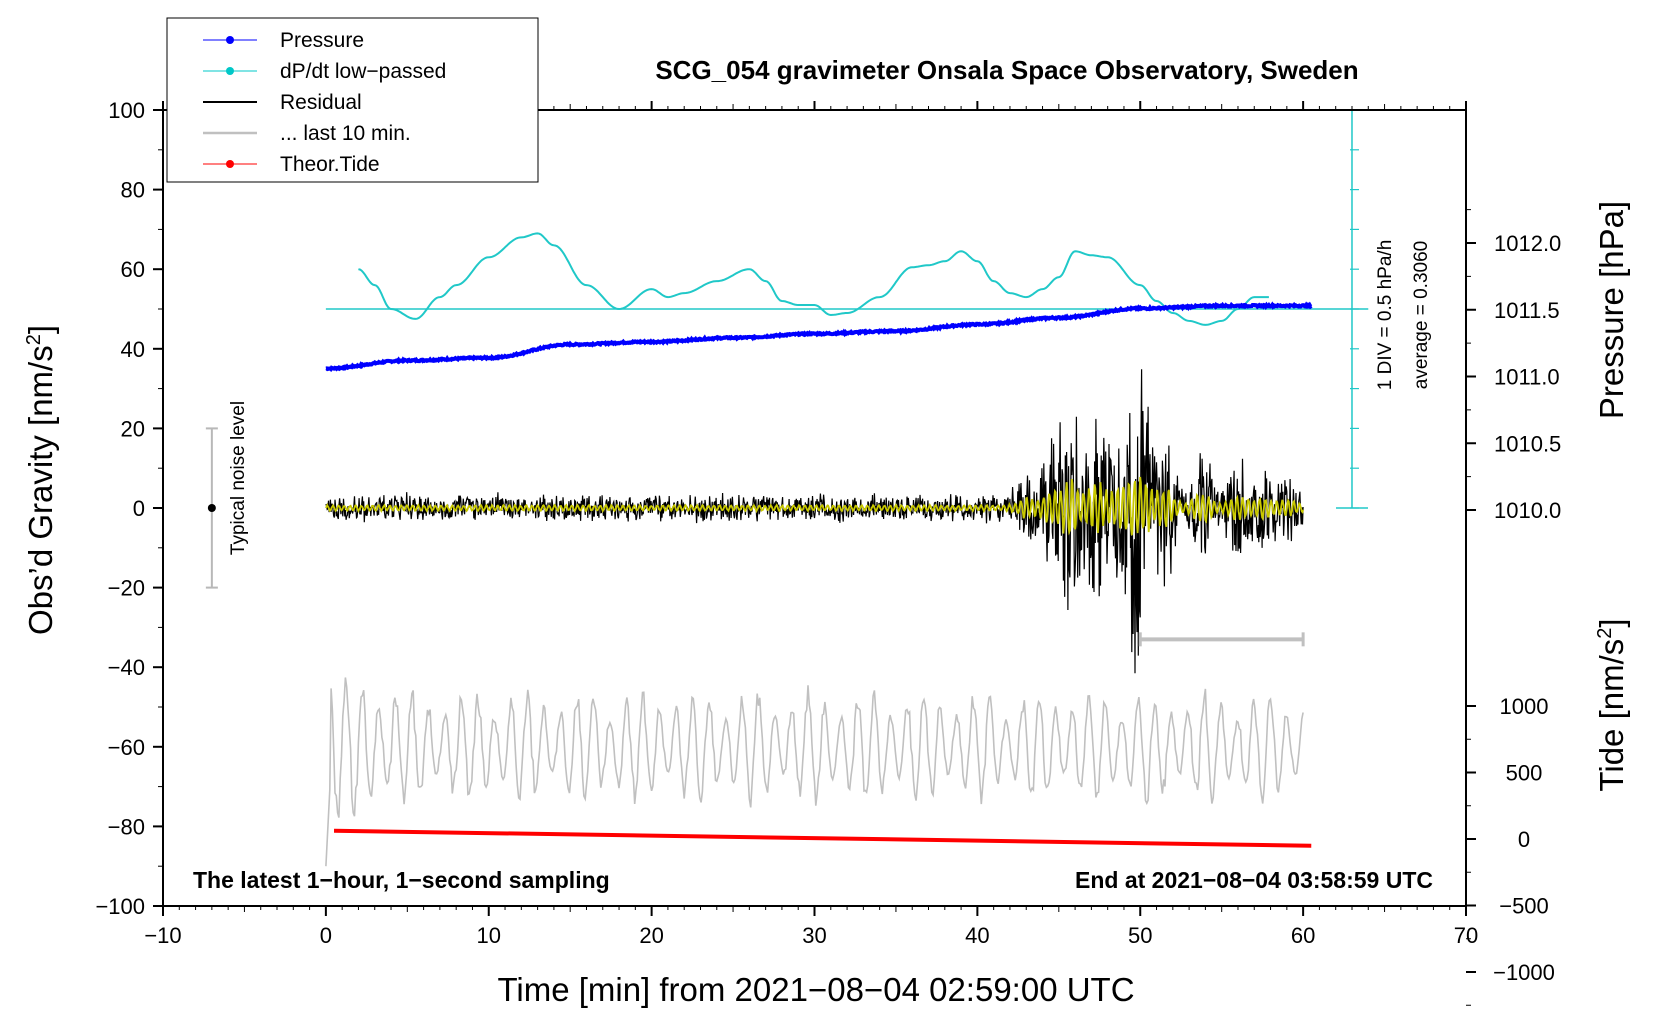 Image resolution: width=1660 pixels, height=1020 pixels. Describe the element at coordinates (977, 935) in the screenshot. I see `x-tick-label: 40` at that location.